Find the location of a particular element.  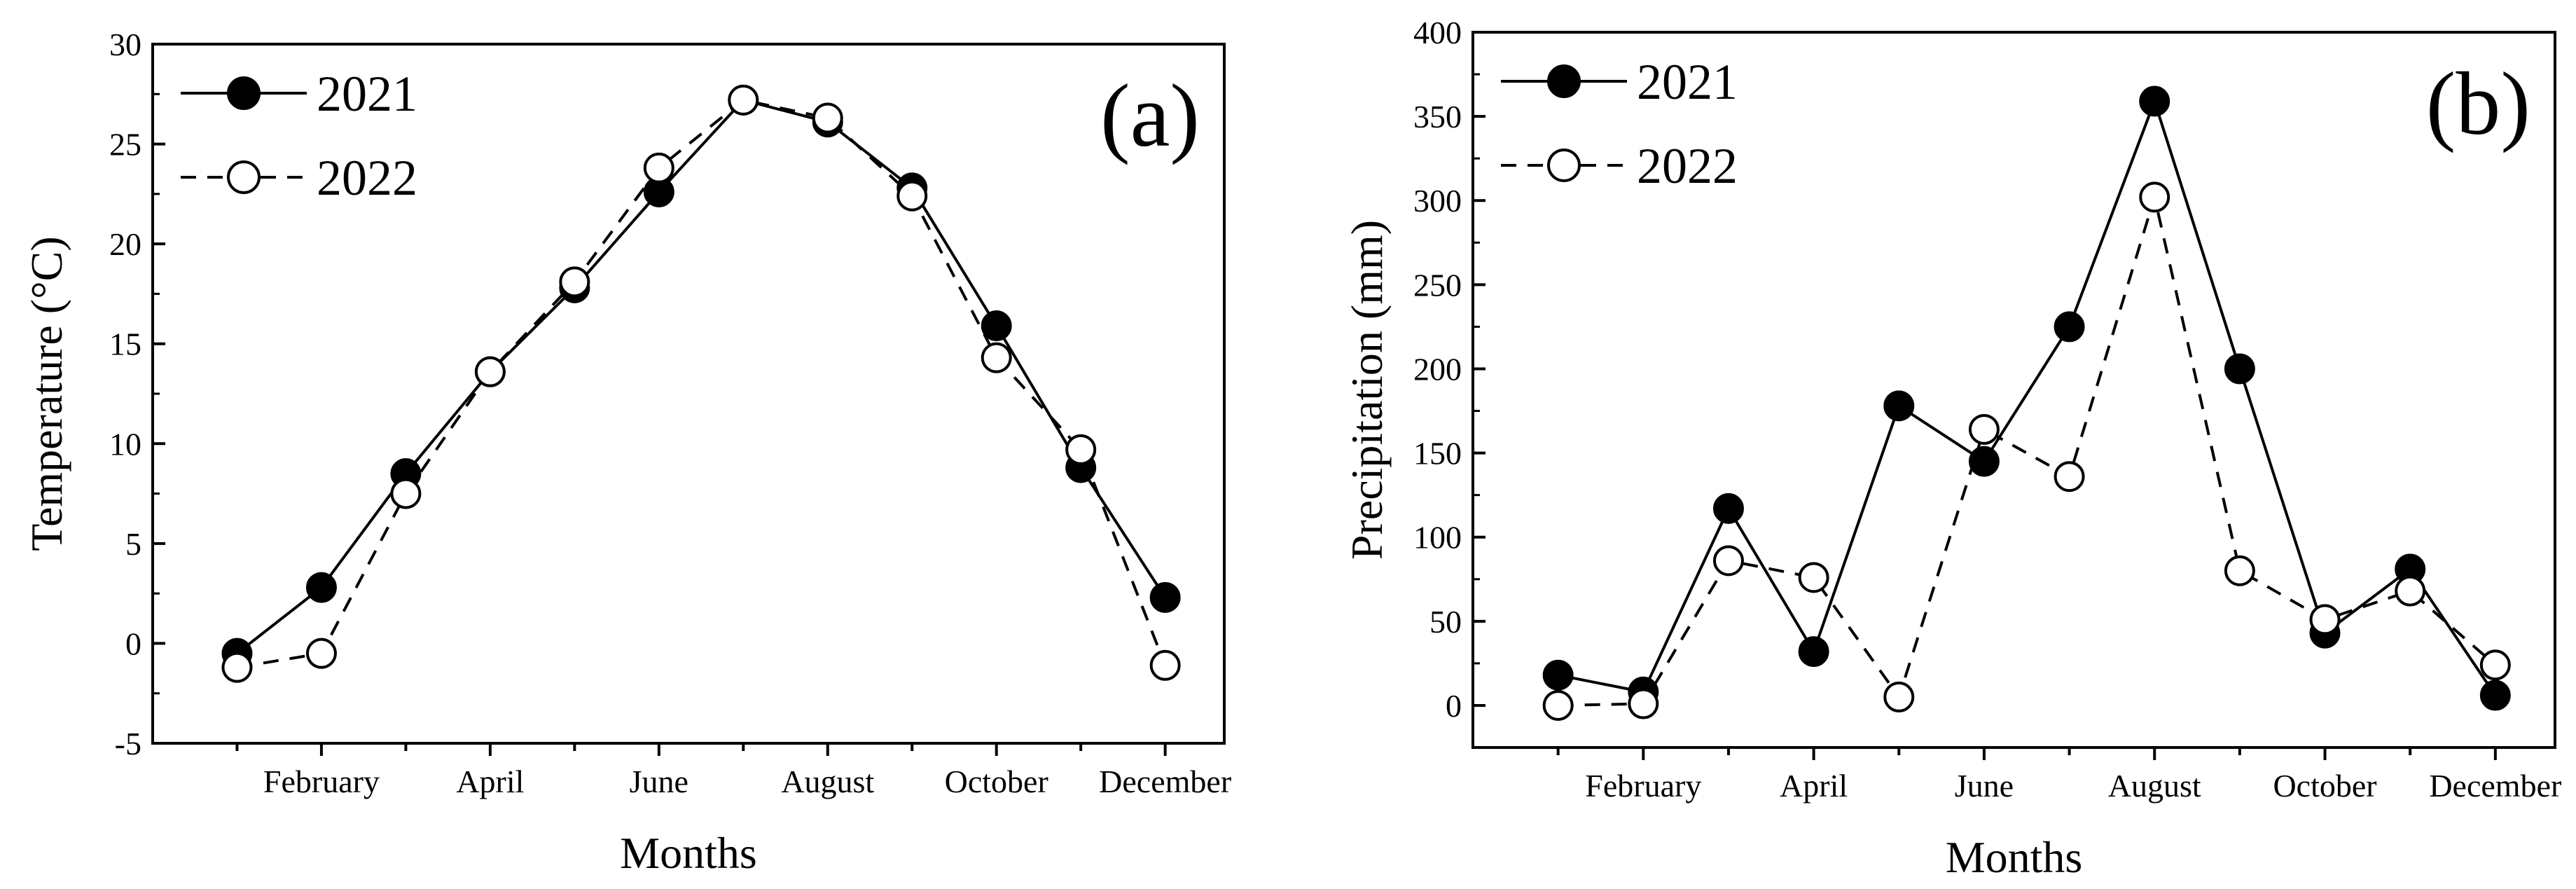

y-tick-label: 350 is located at coordinates (1438, 117).